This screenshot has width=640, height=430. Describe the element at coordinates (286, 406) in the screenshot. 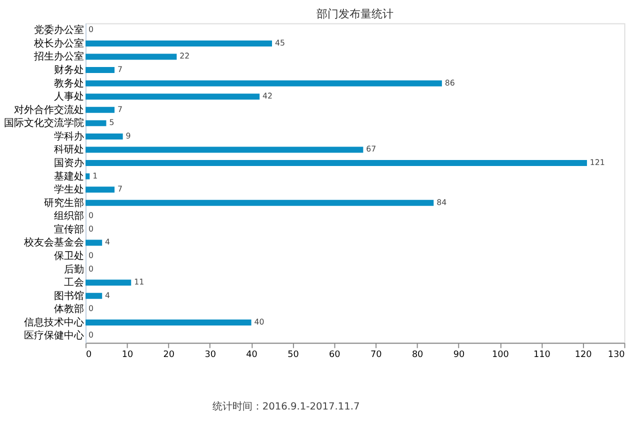

I see `text: 统计时间：2016.9.1-2017.11.7` at that location.